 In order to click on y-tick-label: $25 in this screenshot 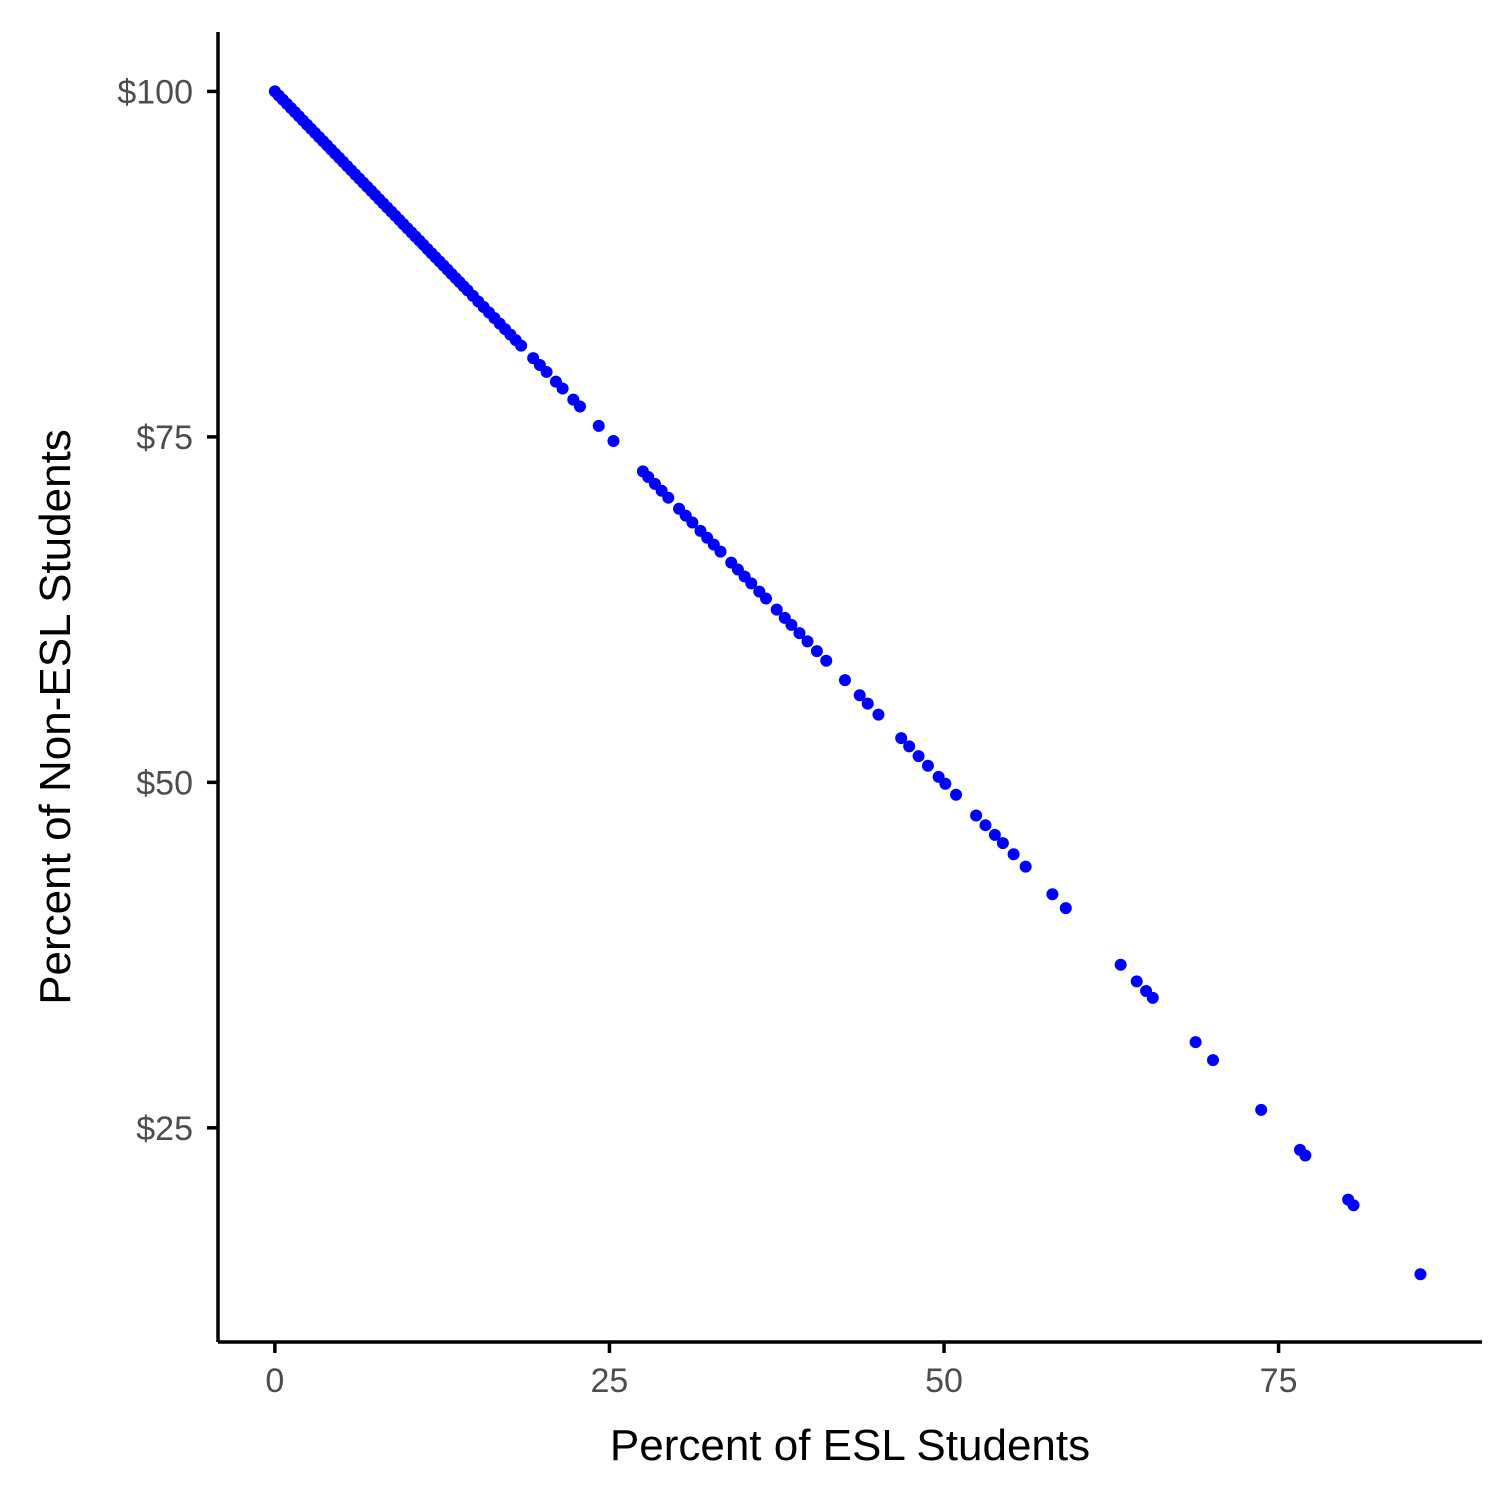, I will do `click(164, 1129)`.